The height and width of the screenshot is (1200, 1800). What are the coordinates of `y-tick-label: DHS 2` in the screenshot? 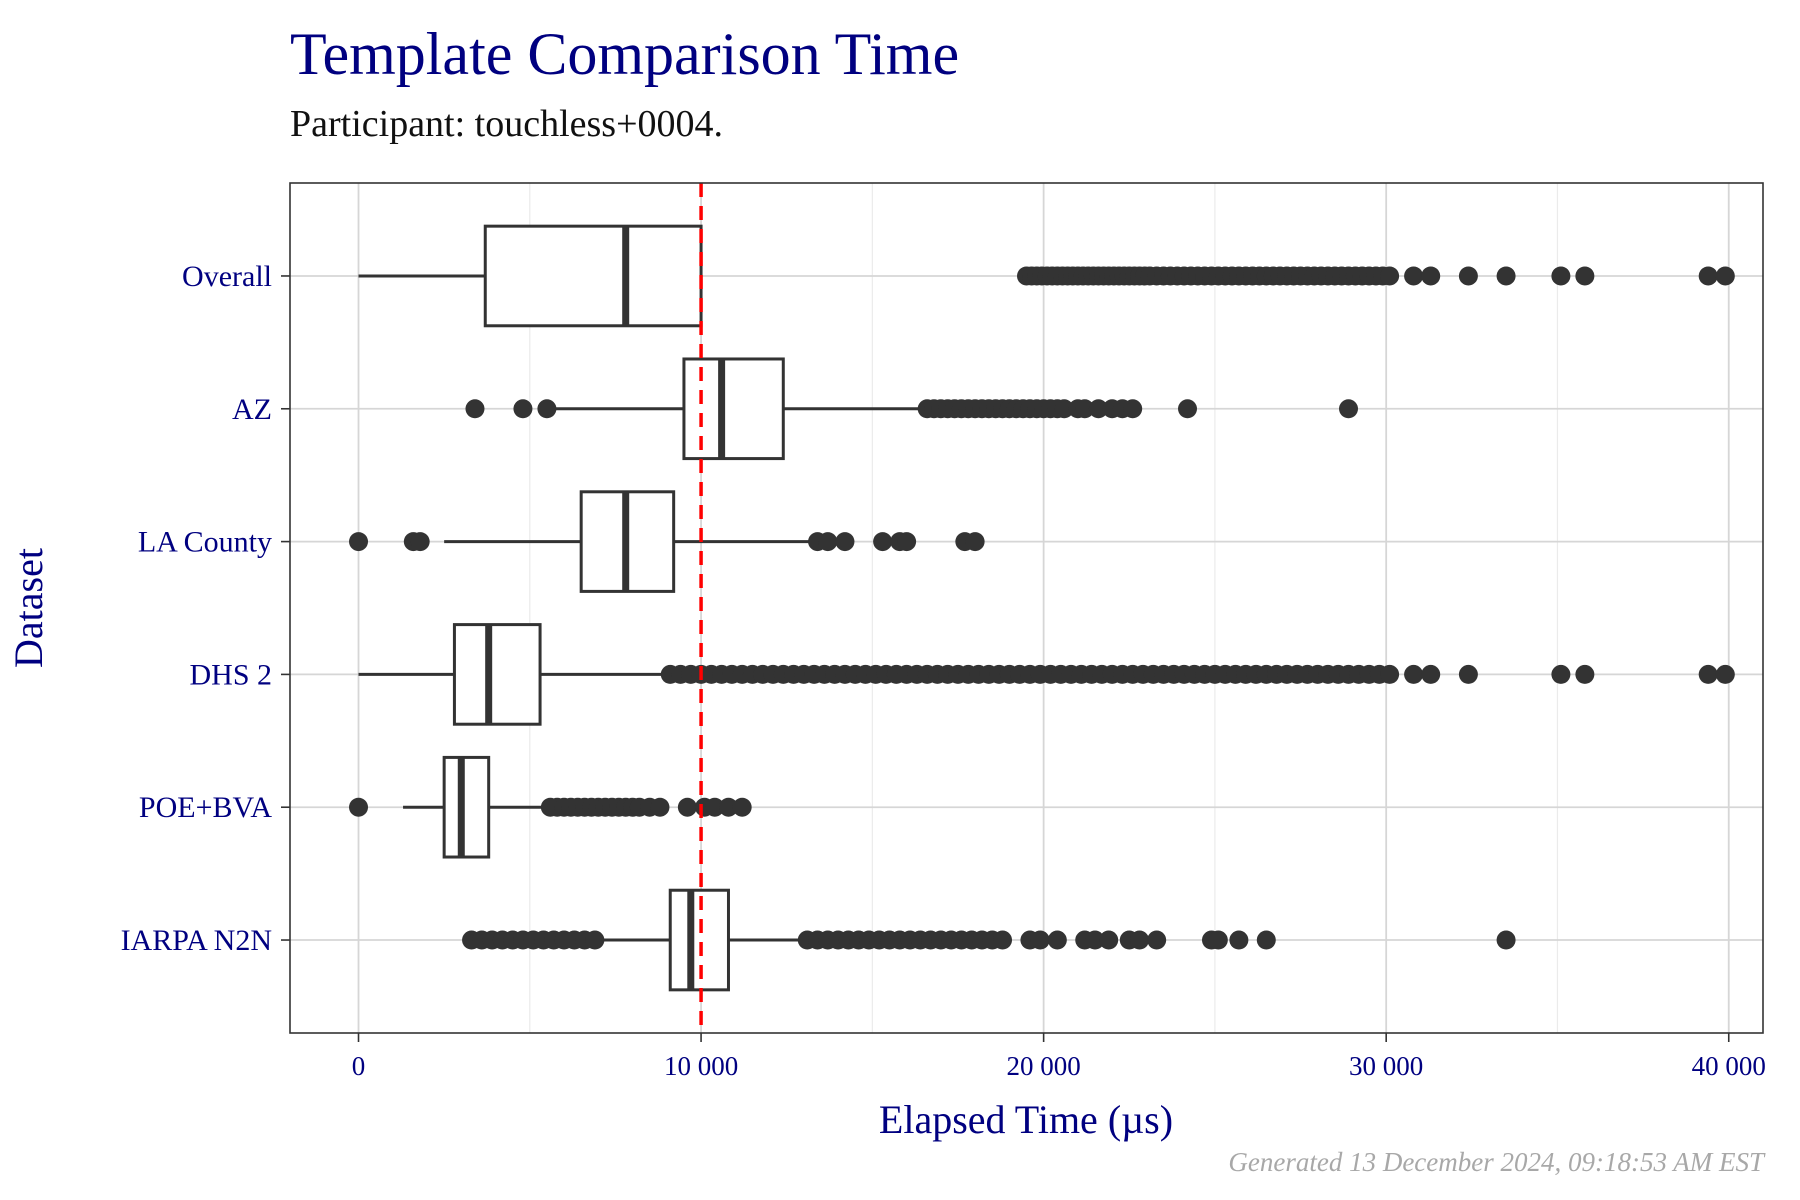 It's located at (230, 674).